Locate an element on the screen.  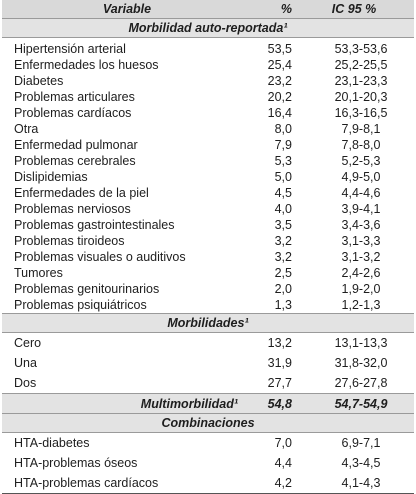
row-label: Problemas psiquiátricos is located at coordinates (80, 305).